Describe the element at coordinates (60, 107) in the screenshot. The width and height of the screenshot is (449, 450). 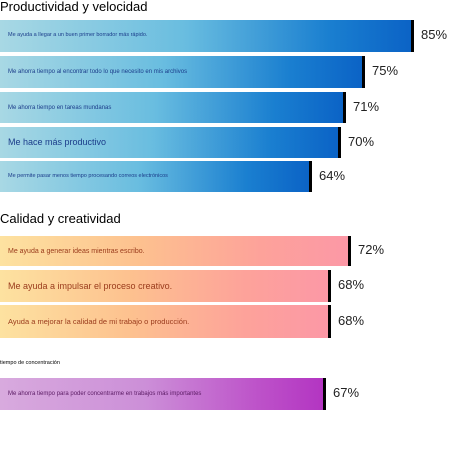
I see `bar-label: Me ahorra tiempo en tareas mundanas` at that location.